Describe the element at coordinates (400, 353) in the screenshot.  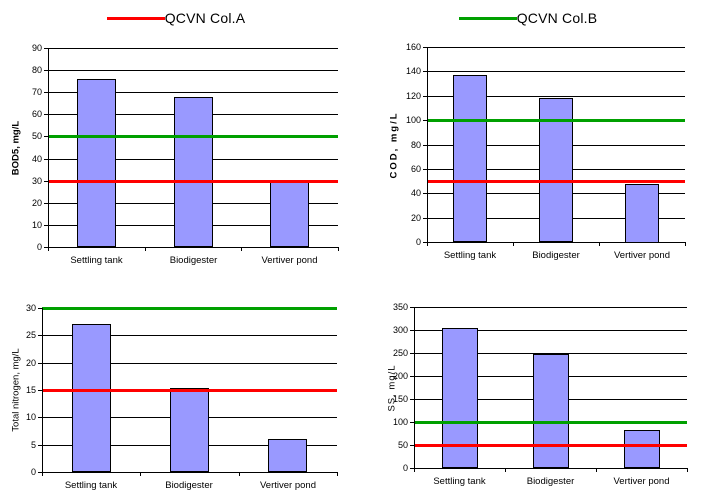
I see `y-tick-label: 250` at that location.